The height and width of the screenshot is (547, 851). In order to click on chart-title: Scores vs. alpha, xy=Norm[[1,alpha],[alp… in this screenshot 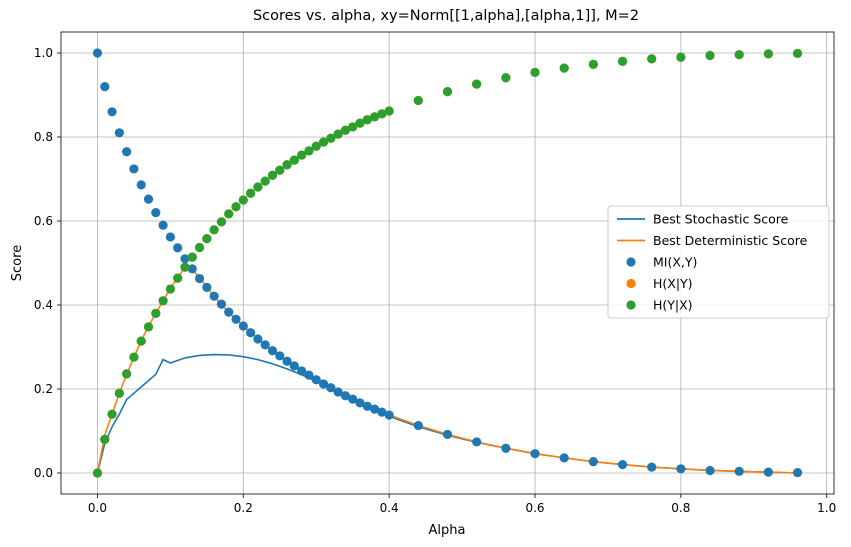, I will do `click(446, 16)`.